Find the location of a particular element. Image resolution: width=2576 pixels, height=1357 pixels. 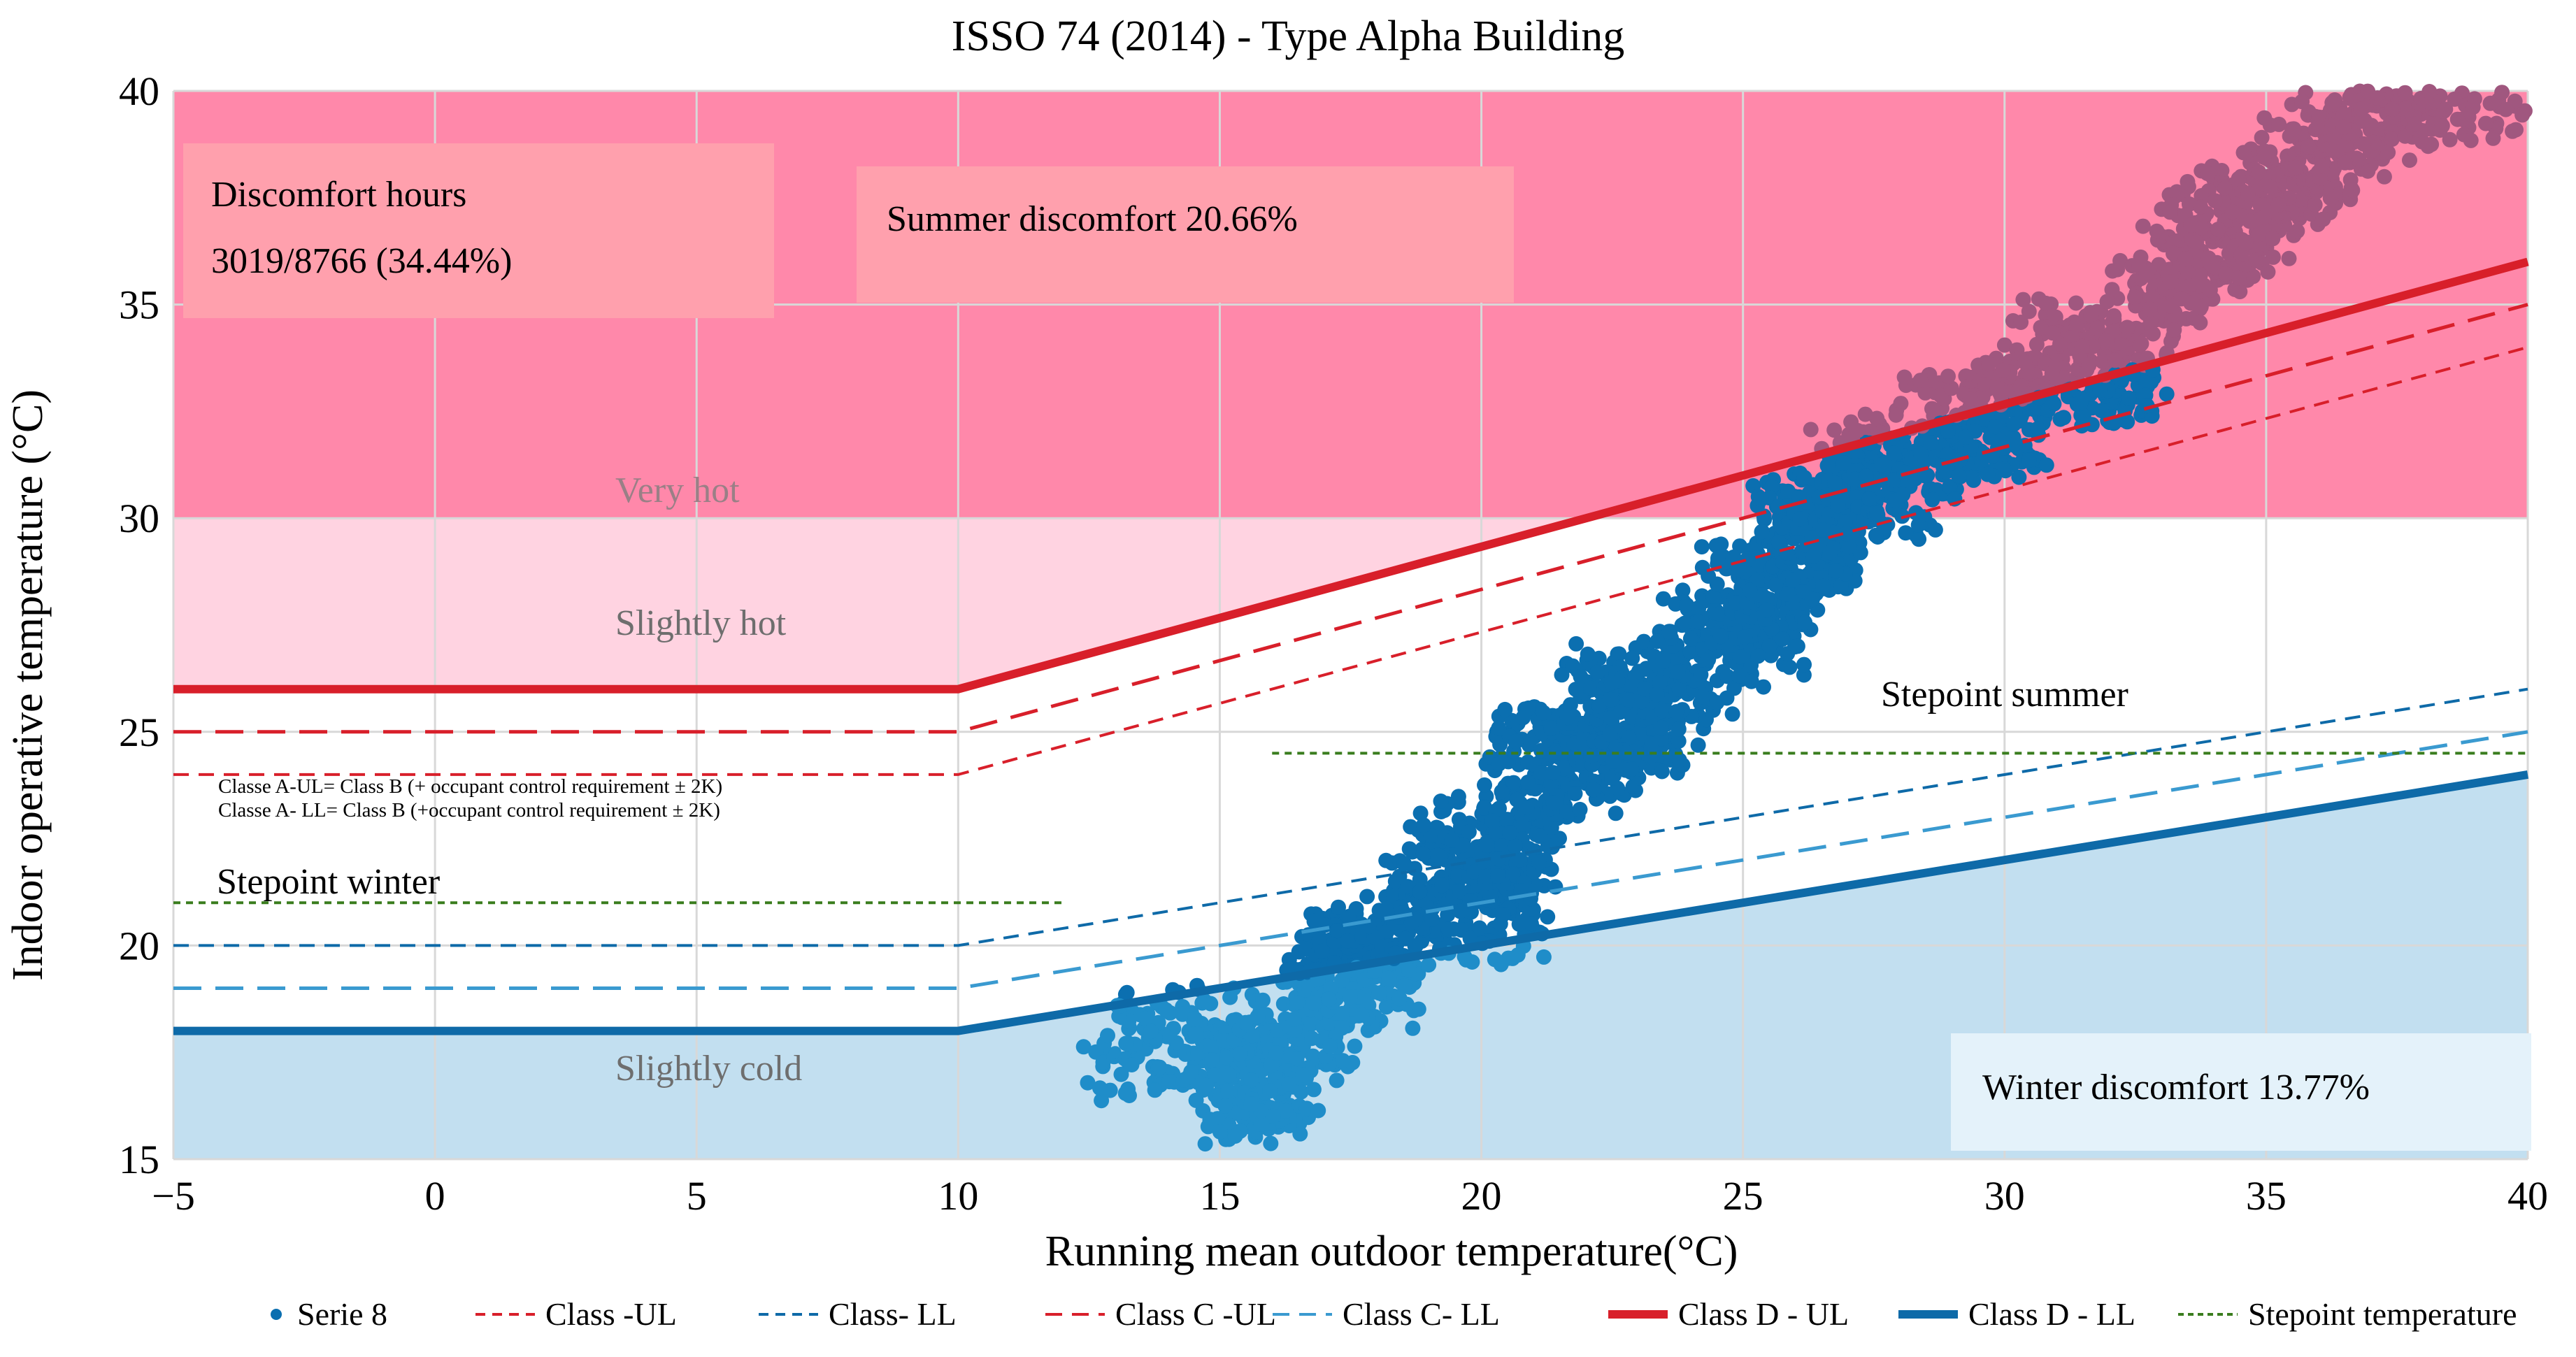

y-tick-label: 25 is located at coordinates (139, 733).